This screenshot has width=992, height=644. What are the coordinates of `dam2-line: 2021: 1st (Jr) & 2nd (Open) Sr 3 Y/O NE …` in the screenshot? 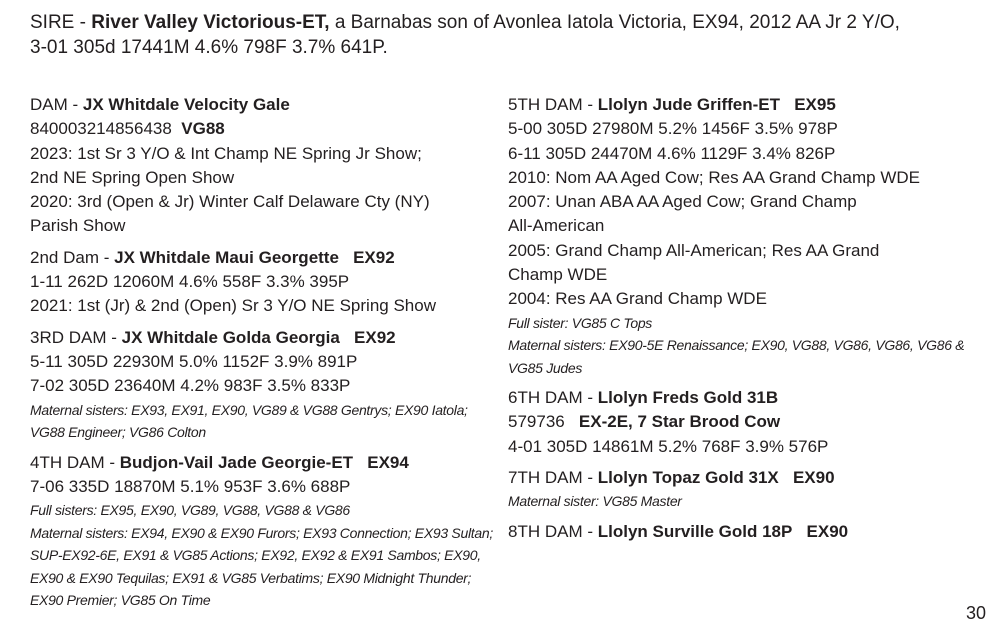 It's located at (233, 306).